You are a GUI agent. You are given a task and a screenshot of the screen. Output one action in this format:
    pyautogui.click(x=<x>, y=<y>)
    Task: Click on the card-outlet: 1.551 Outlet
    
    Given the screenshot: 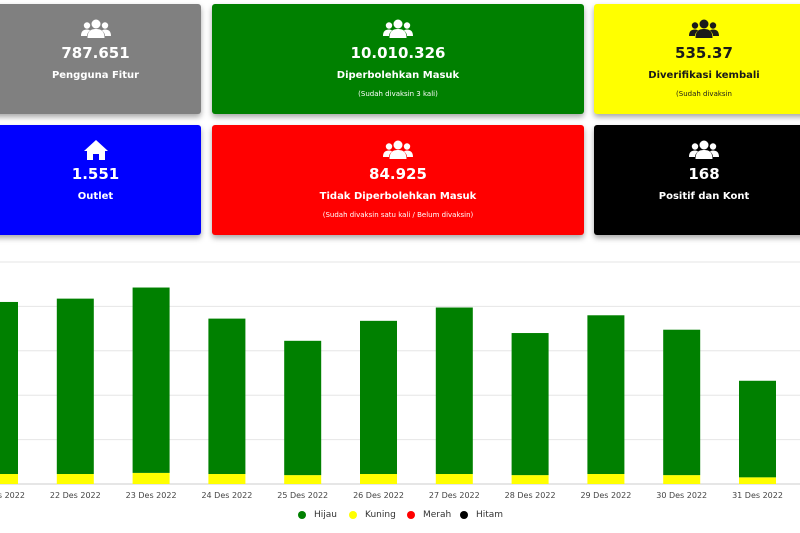 What is the action you would take?
    pyautogui.click(x=100, y=180)
    